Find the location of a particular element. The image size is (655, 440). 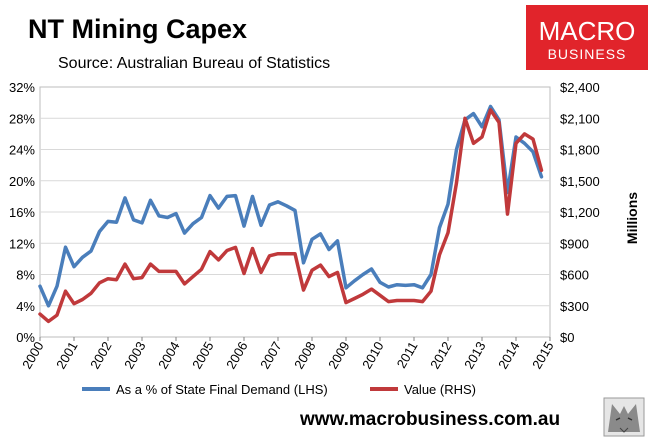

x-tick-label: 2013 is located at coordinates (474, 355).